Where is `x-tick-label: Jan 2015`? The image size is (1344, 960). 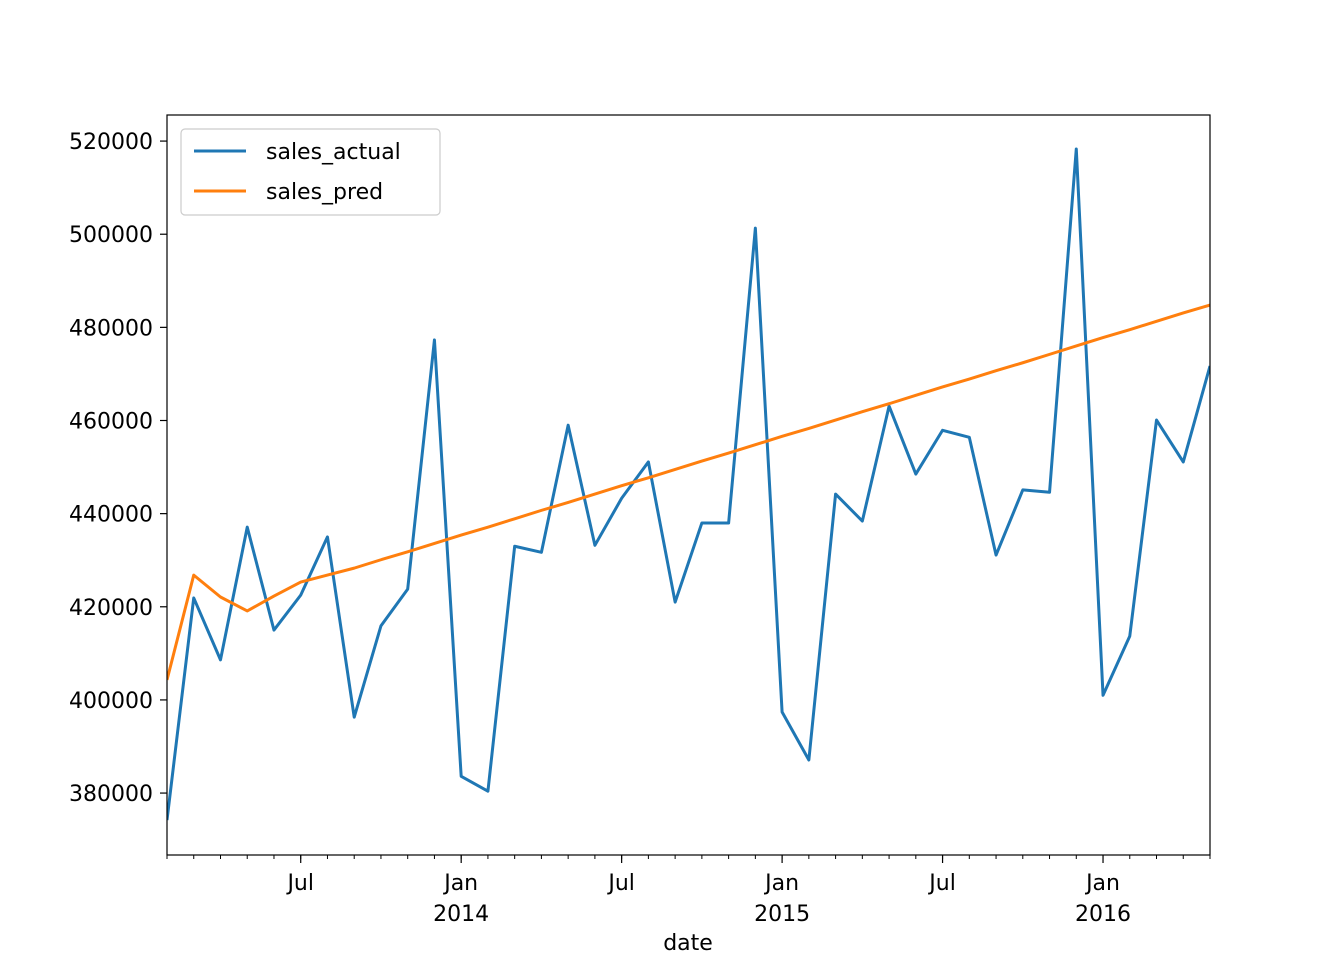 x-tick-label: Jan 2015 is located at coordinates (782, 899).